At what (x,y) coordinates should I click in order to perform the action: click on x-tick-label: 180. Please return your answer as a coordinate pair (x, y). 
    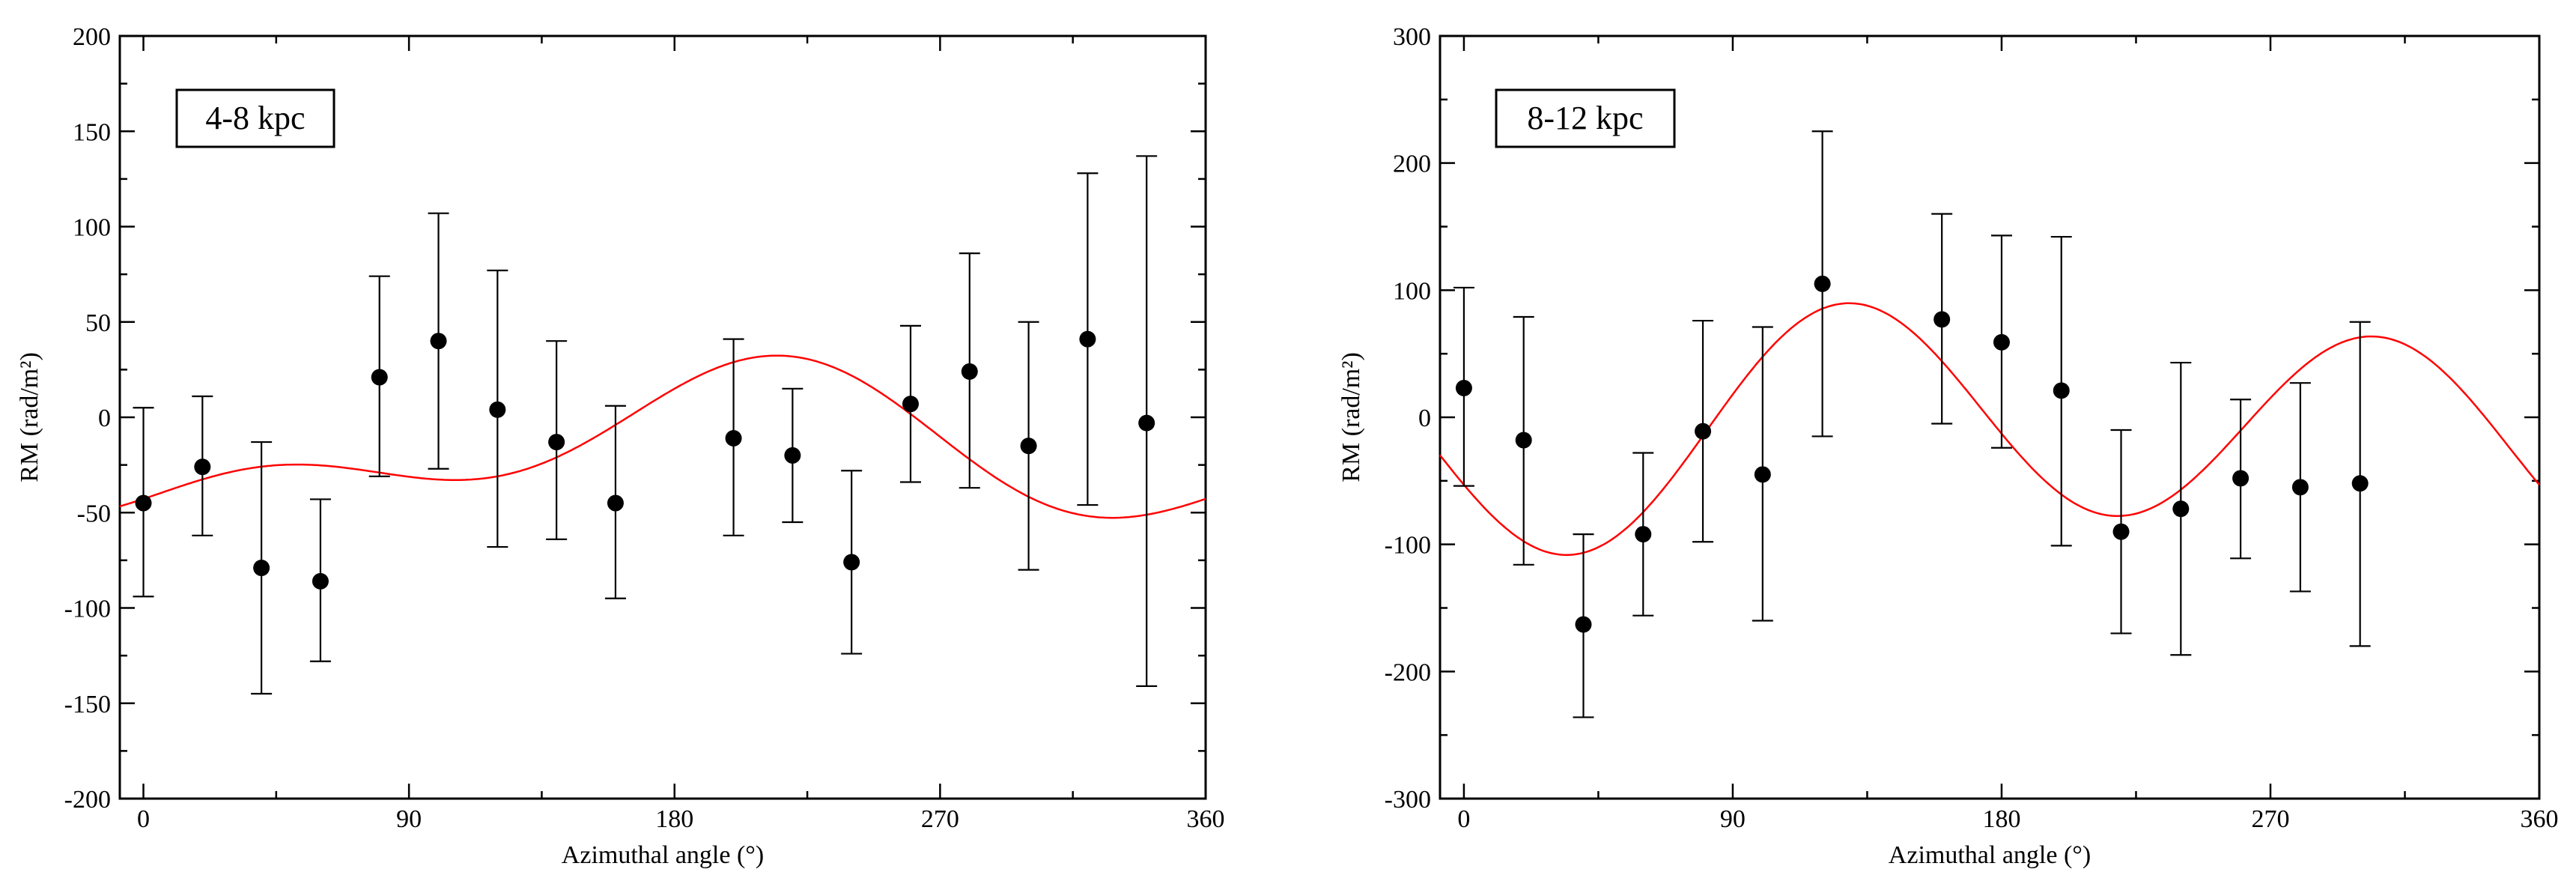
    Looking at the image, I should click on (674, 819).